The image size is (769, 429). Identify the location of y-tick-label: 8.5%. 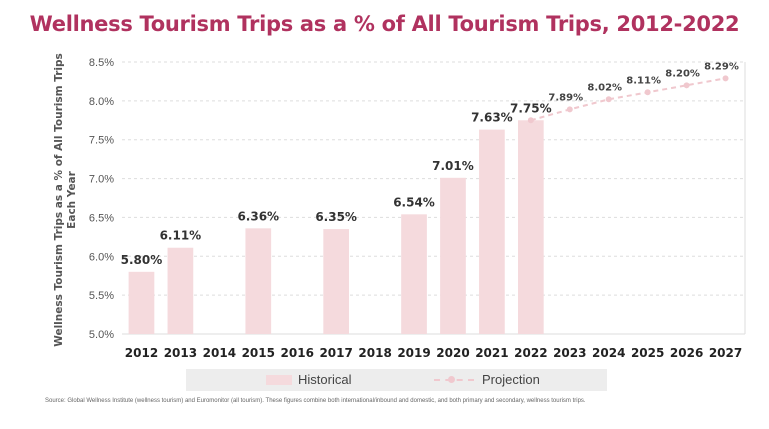
(101, 63).